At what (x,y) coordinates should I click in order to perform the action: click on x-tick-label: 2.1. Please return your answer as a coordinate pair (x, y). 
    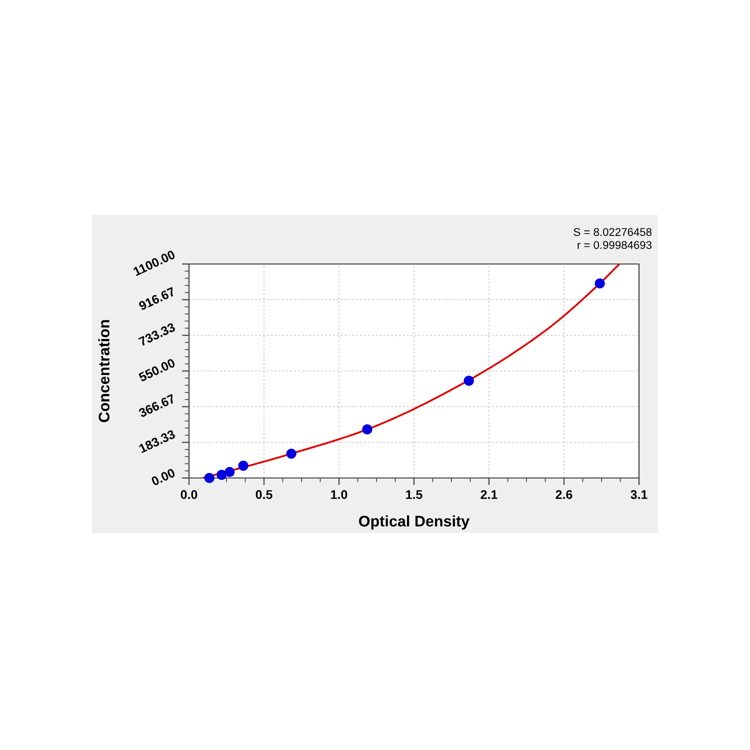
    Looking at the image, I should click on (489, 494).